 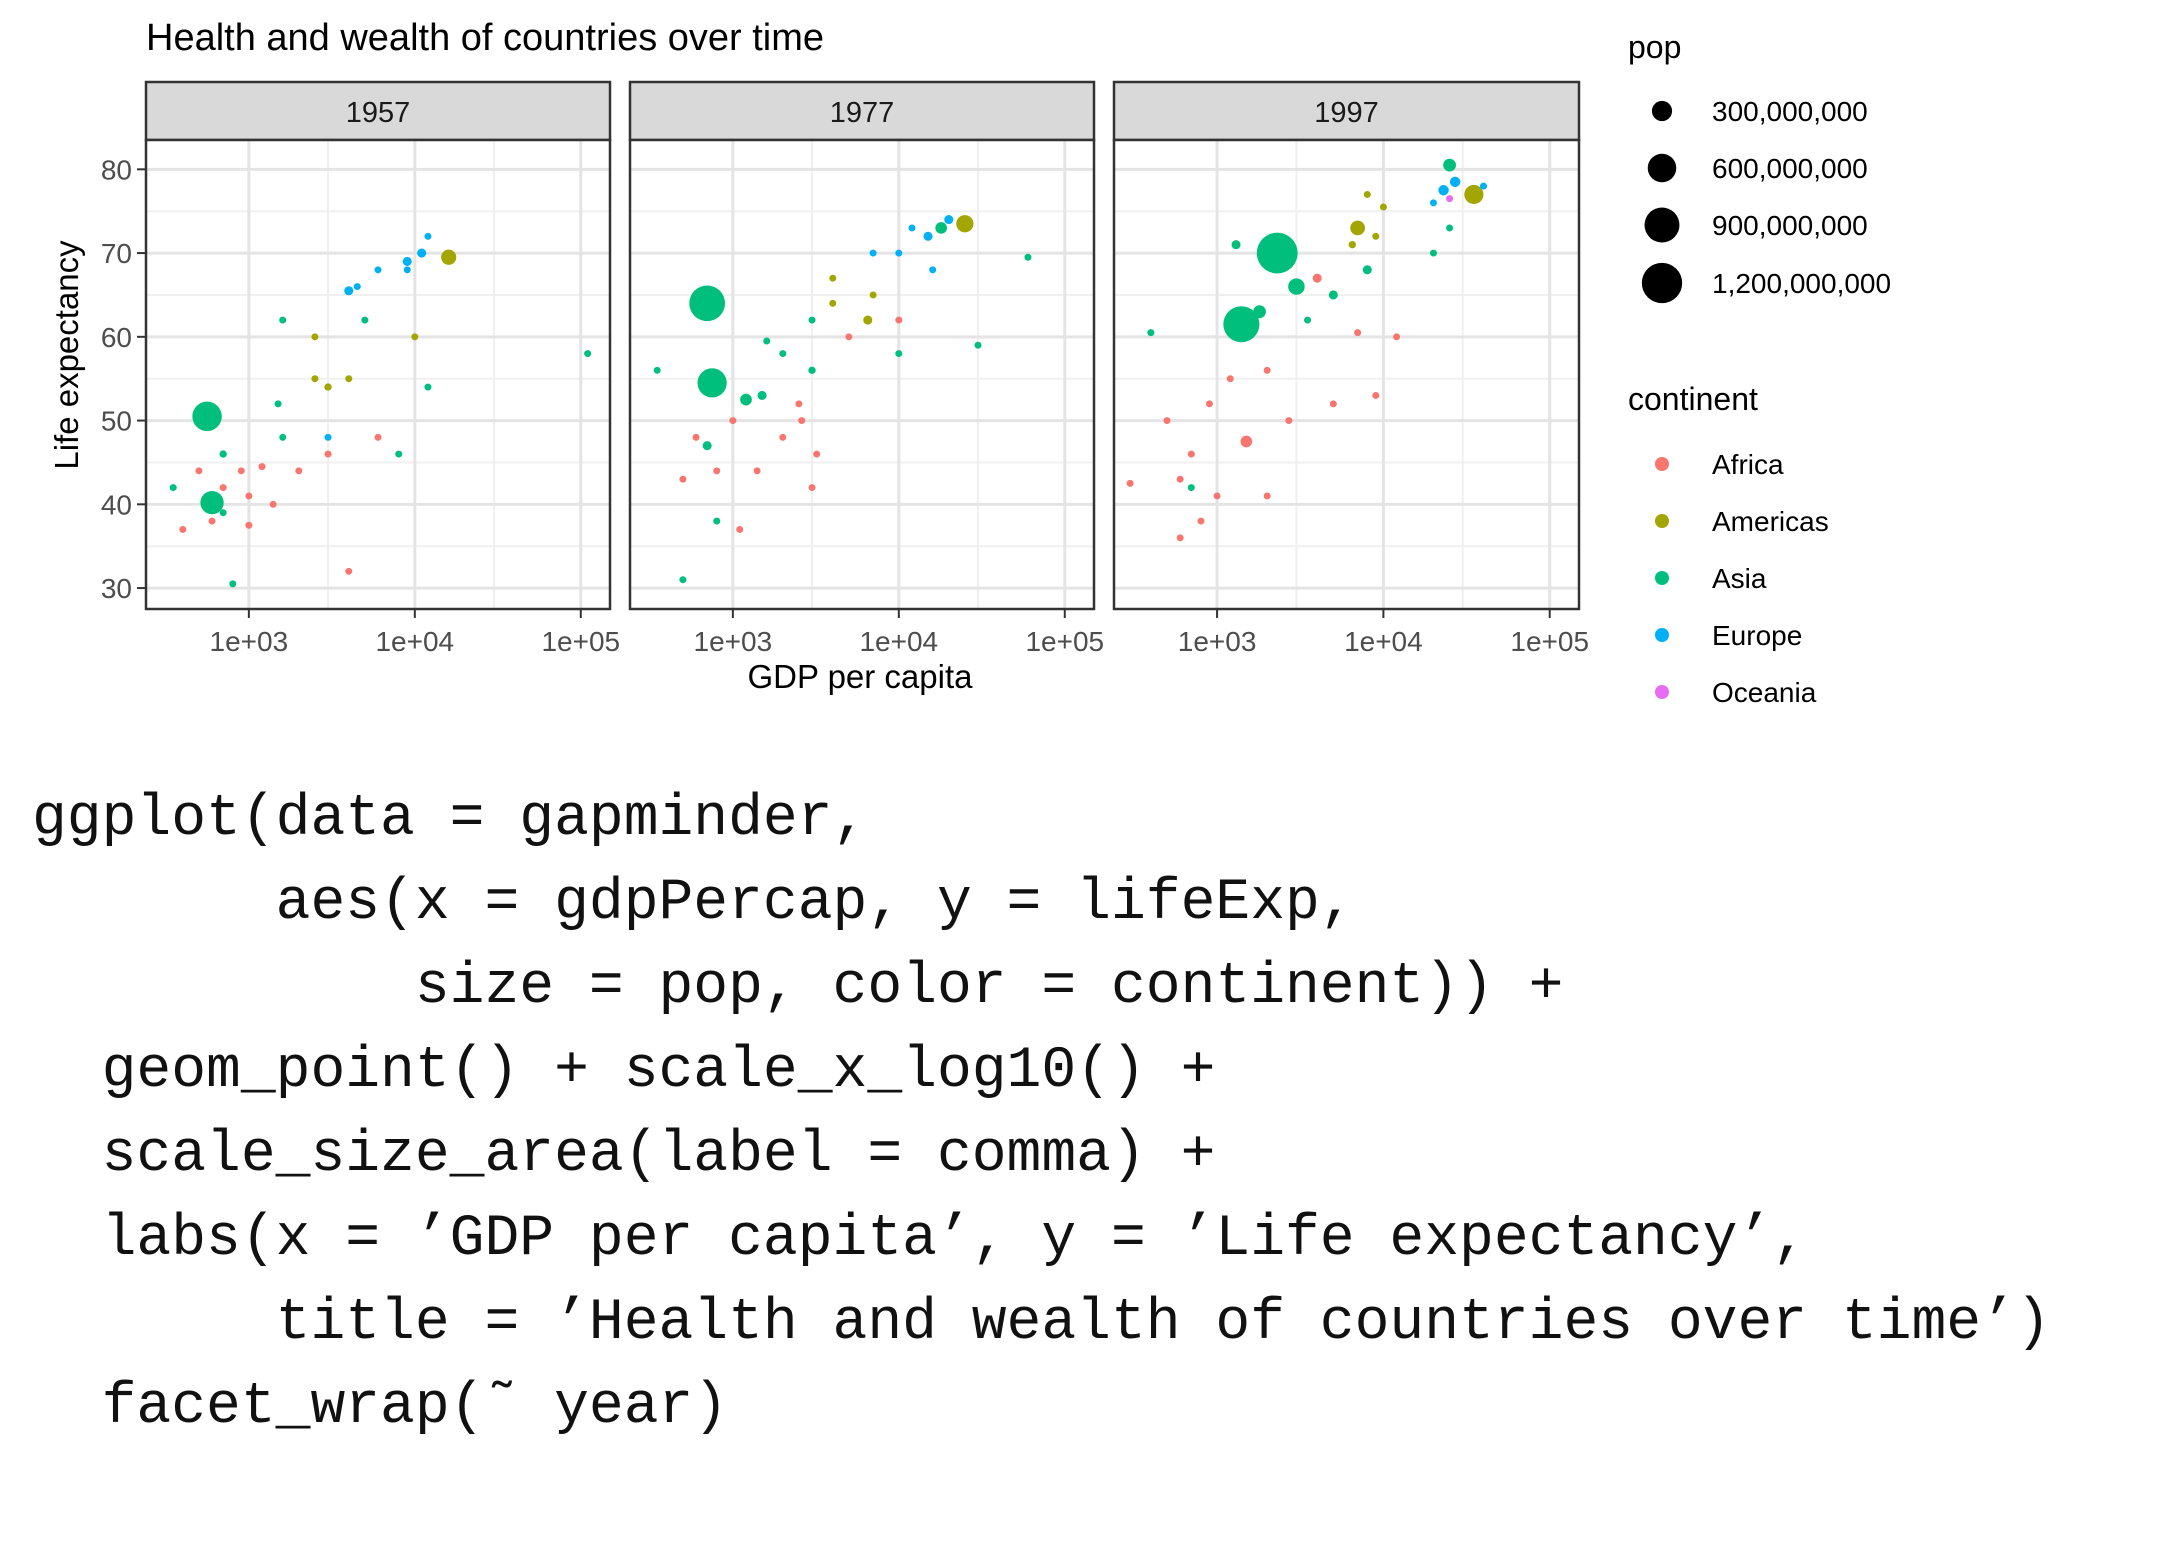 What do you see at coordinates (116, 337) in the screenshot?
I see `y-tick-label: 60` at bounding box center [116, 337].